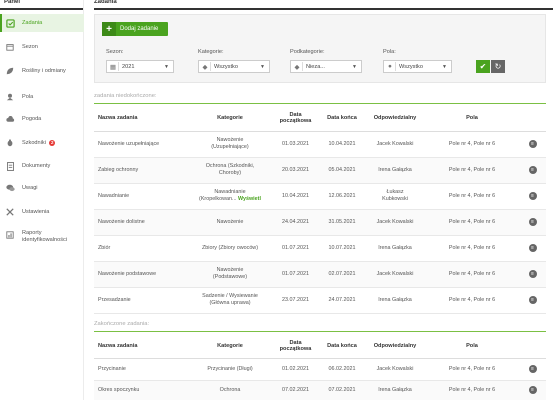 Image resolution: width=553 pixels, height=400 pixels. What do you see at coordinates (230, 222) in the screenshot?
I see `task-category: Nawożenie` at bounding box center [230, 222].